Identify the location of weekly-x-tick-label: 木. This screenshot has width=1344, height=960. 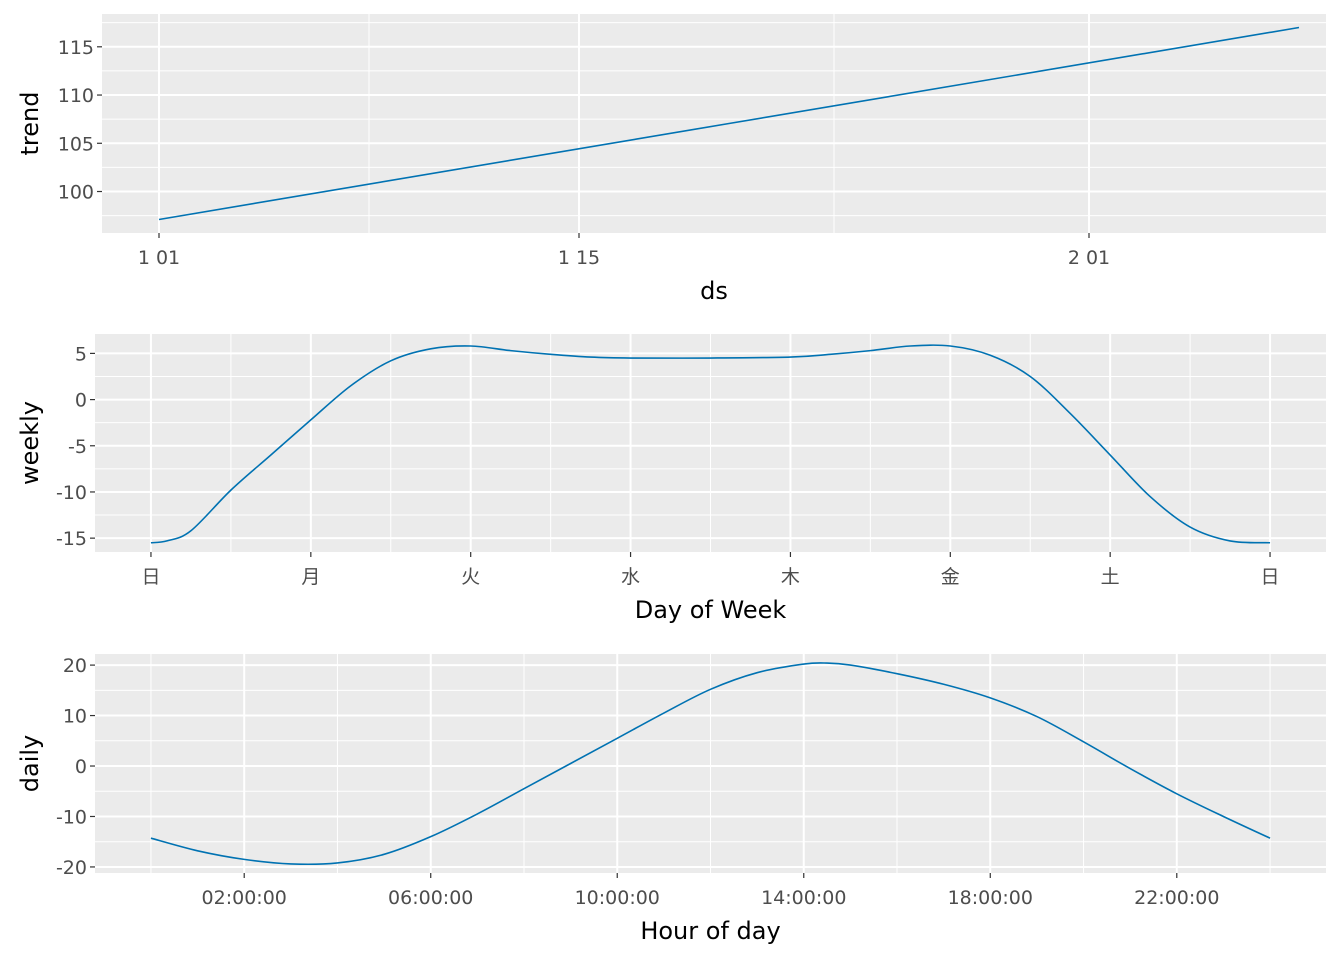
(790, 577).